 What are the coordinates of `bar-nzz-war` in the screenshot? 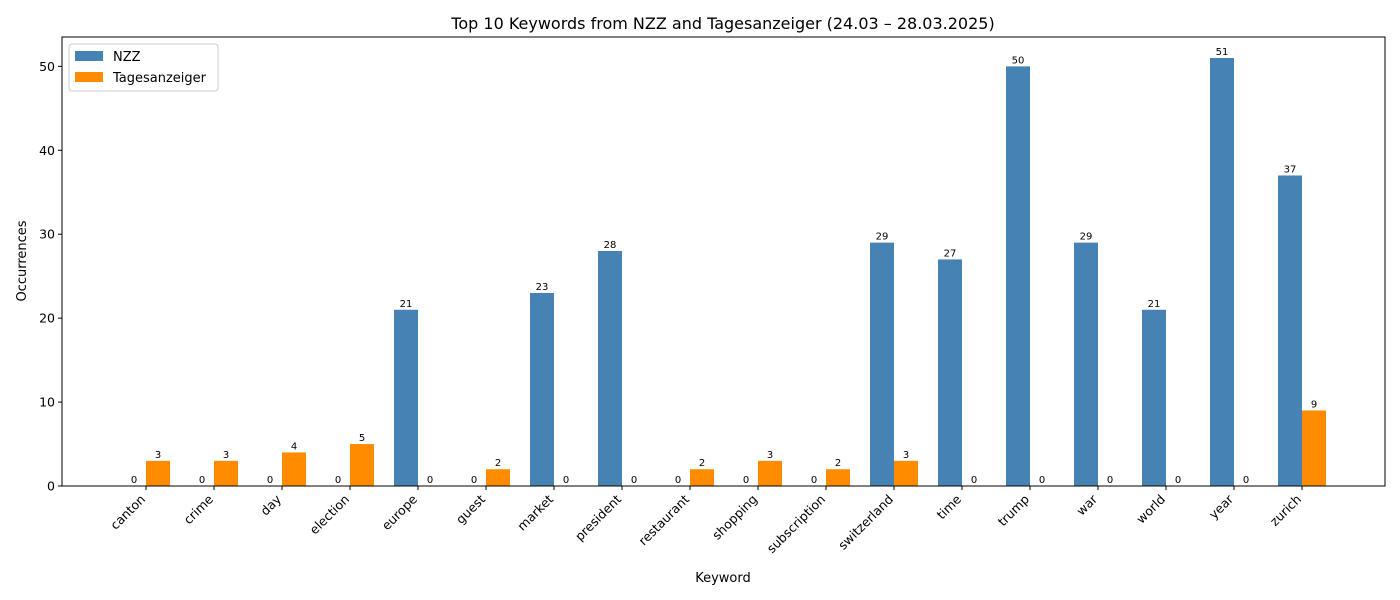 It's located at (1086, 364).